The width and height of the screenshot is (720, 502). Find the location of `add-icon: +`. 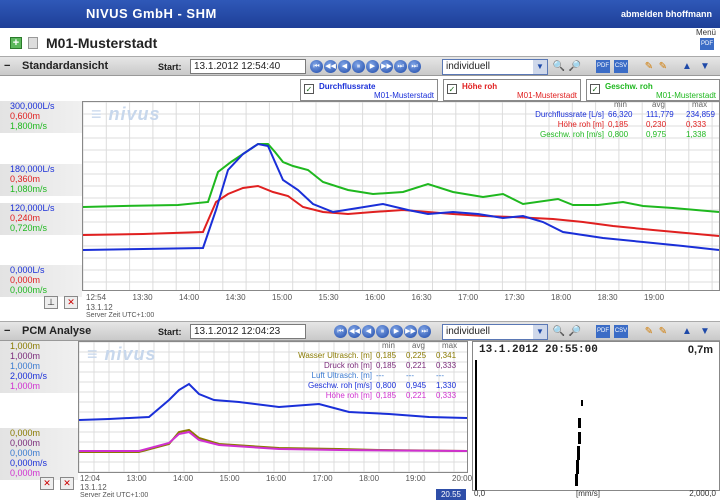

add-icon: + is located at coordinates (16, 43).